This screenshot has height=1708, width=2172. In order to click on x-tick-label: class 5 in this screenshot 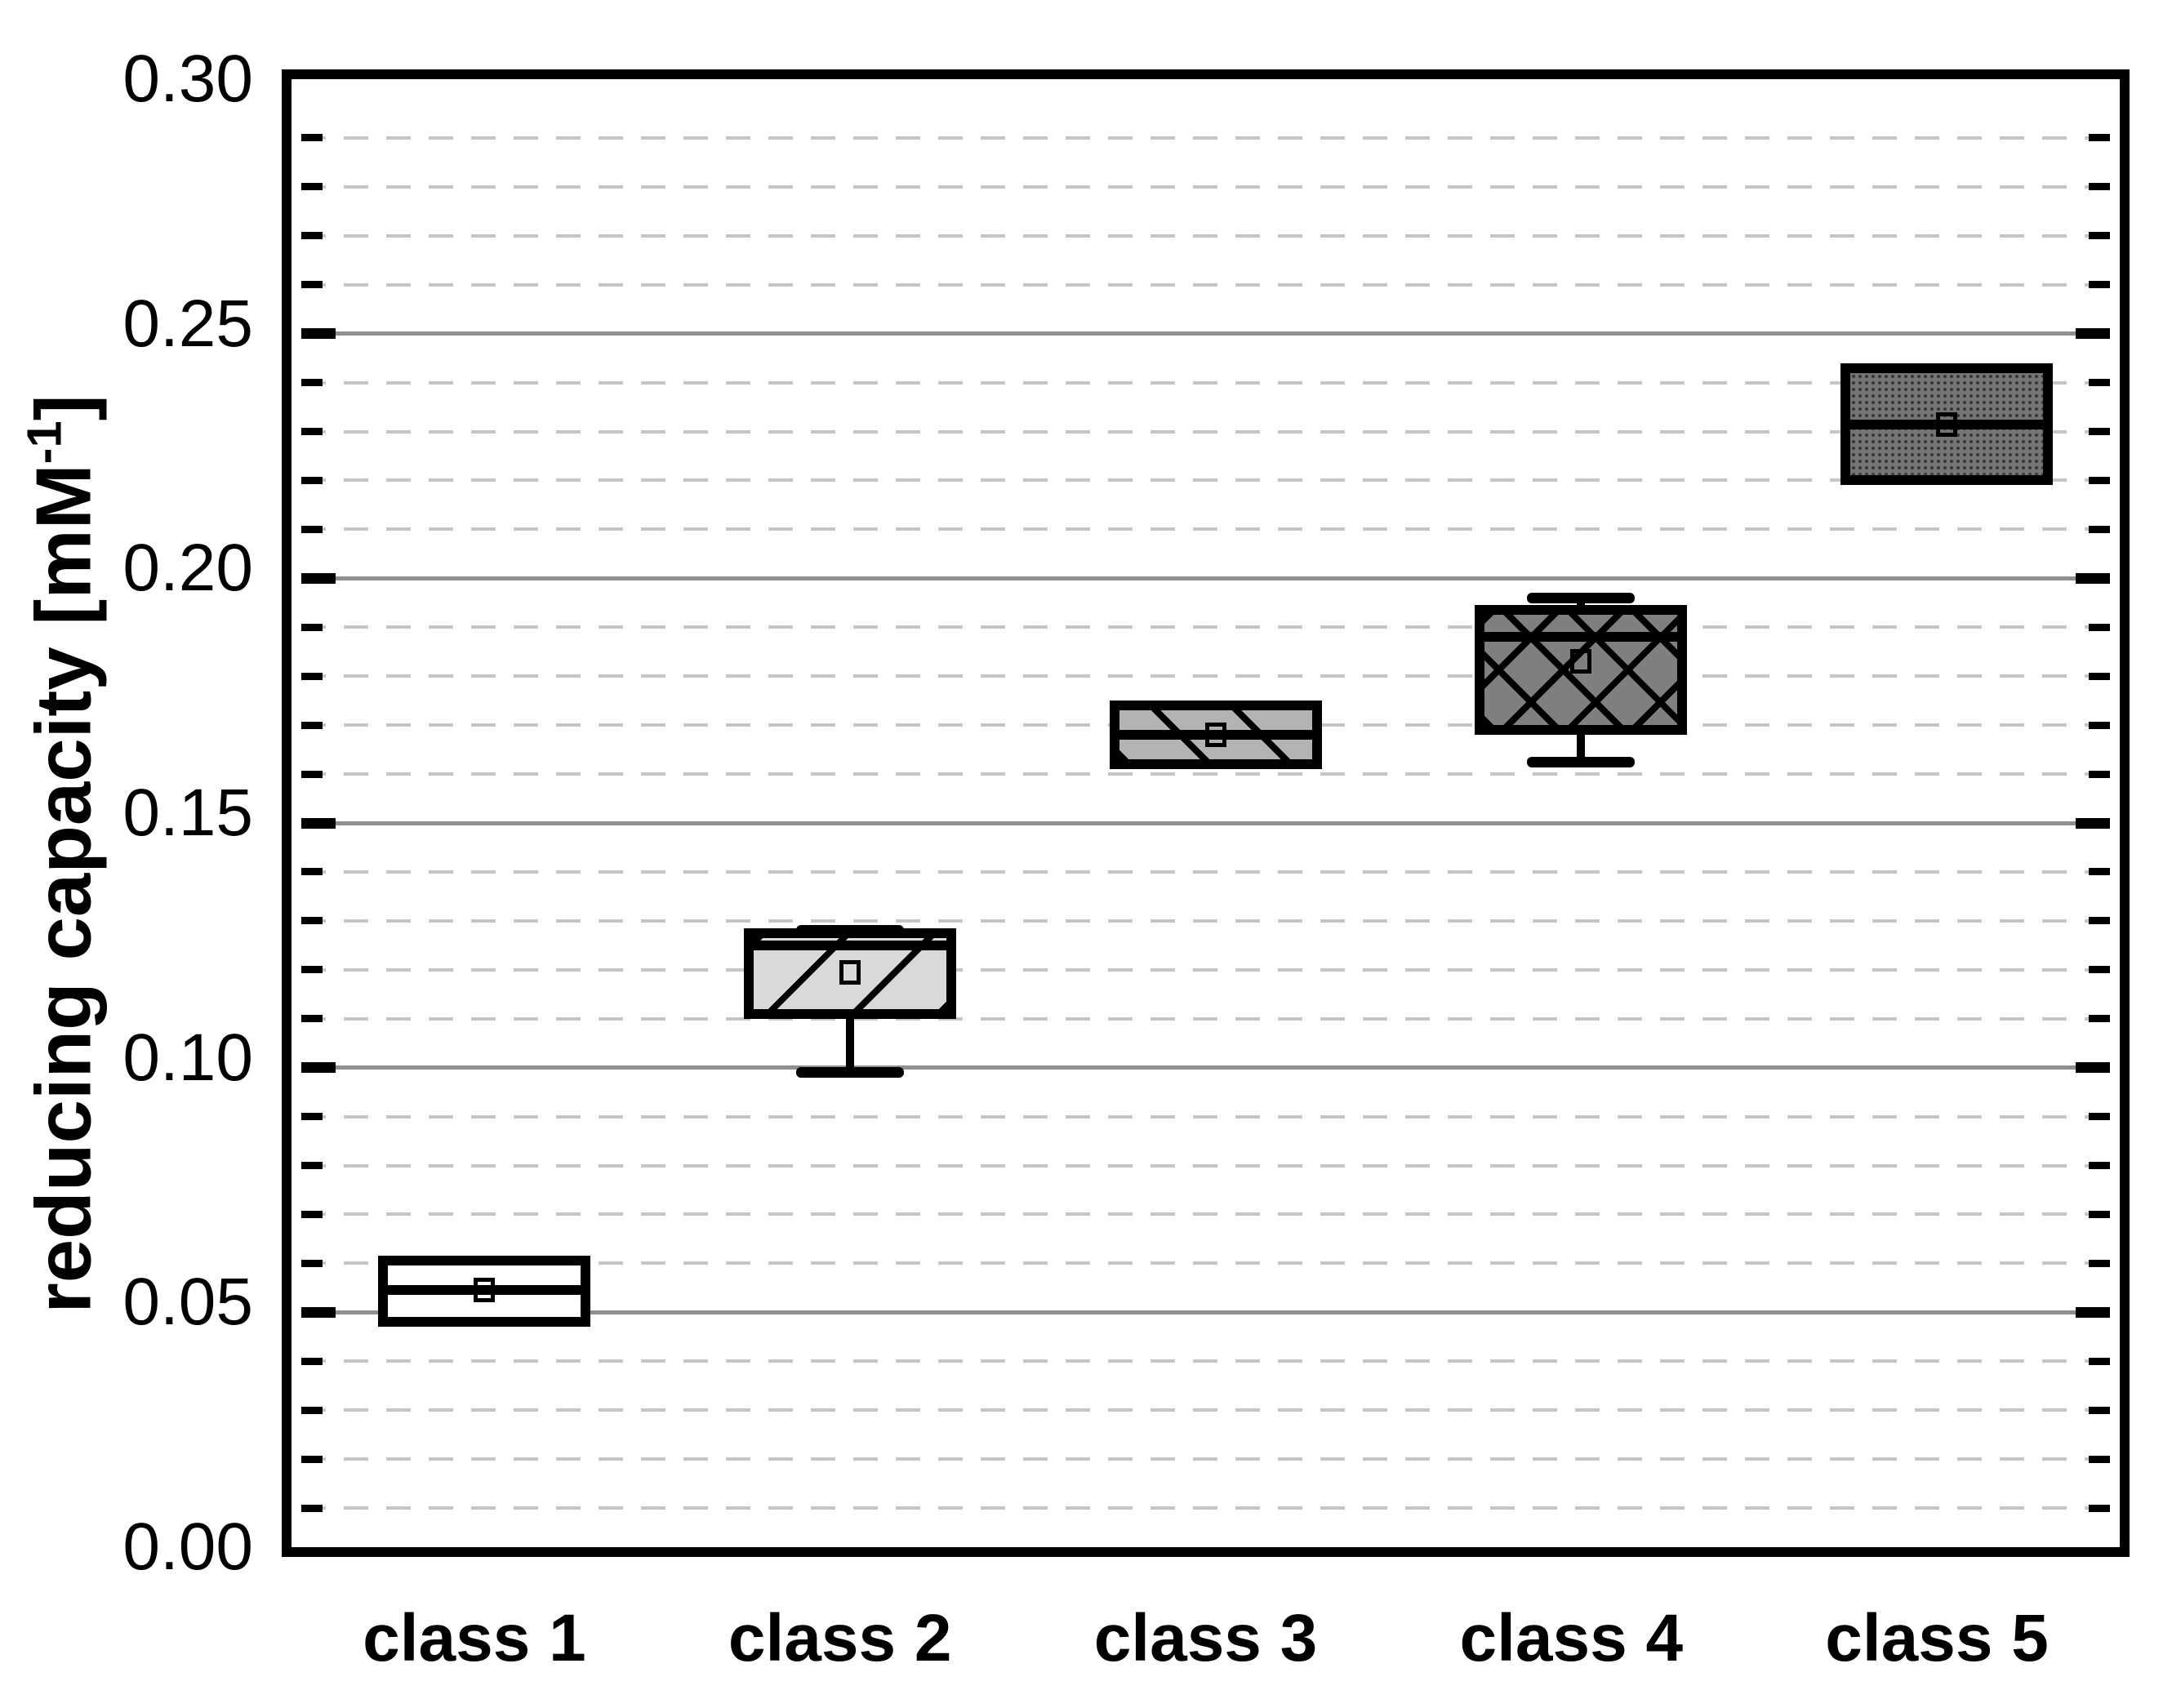, I will do `click(1937, 1638)`.